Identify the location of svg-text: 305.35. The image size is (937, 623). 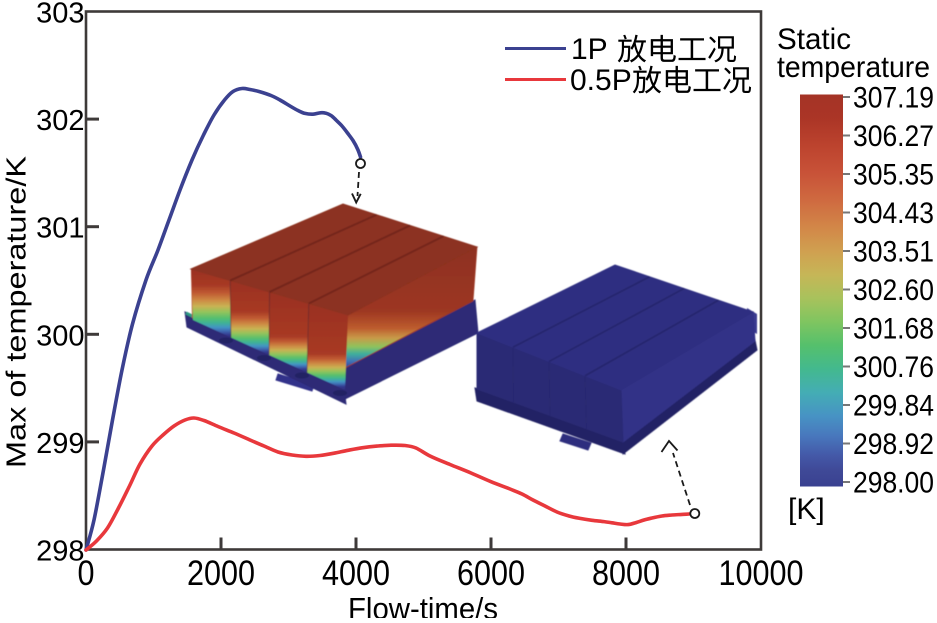
(893, 175).